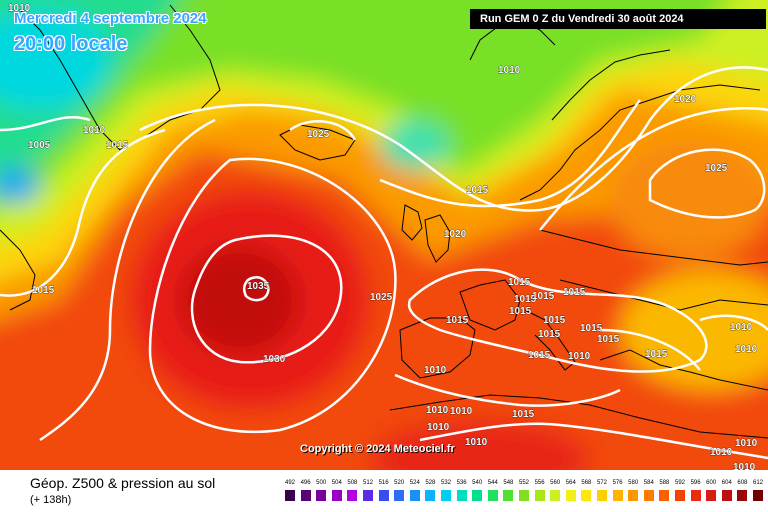 The width and height of the screenshot is (768, 512). I want to click on legend-label: 568, so click(586, 483).